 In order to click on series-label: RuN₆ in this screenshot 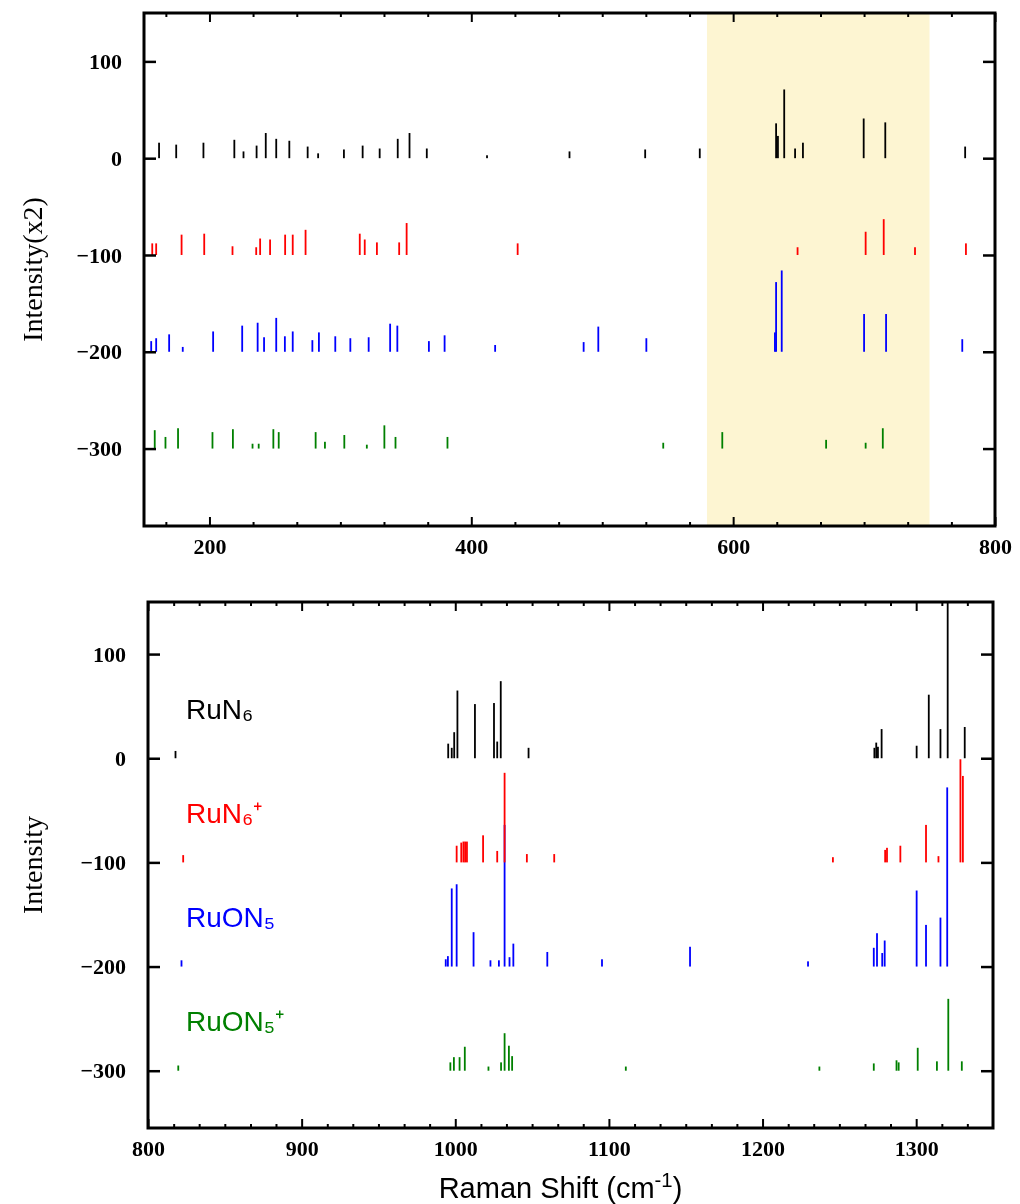, I will do `click(220, 709)`.